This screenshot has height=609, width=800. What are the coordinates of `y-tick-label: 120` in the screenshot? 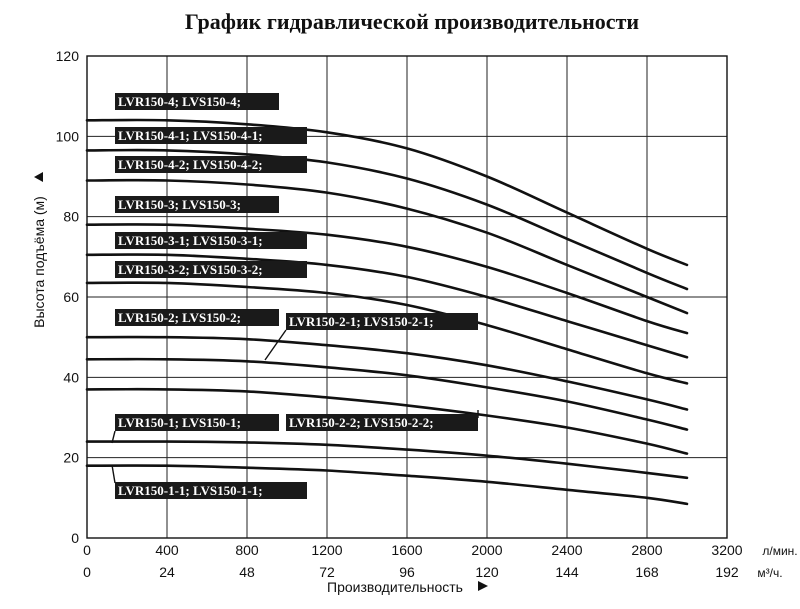 It's located at (68, 56).